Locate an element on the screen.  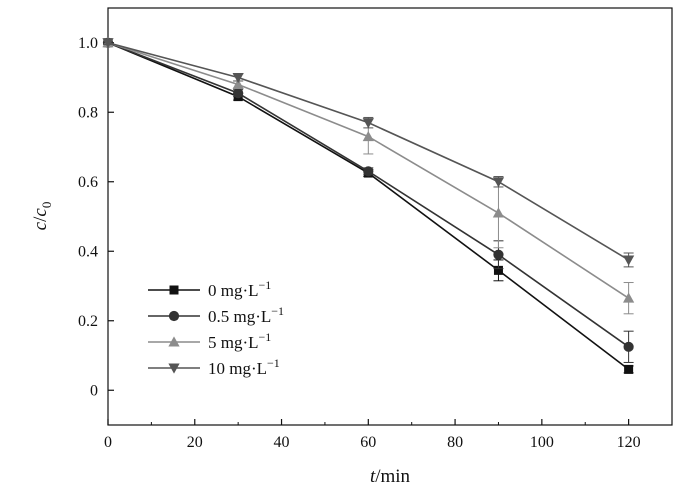
y-tick-label: 0 is located at coordinates (94, 390).